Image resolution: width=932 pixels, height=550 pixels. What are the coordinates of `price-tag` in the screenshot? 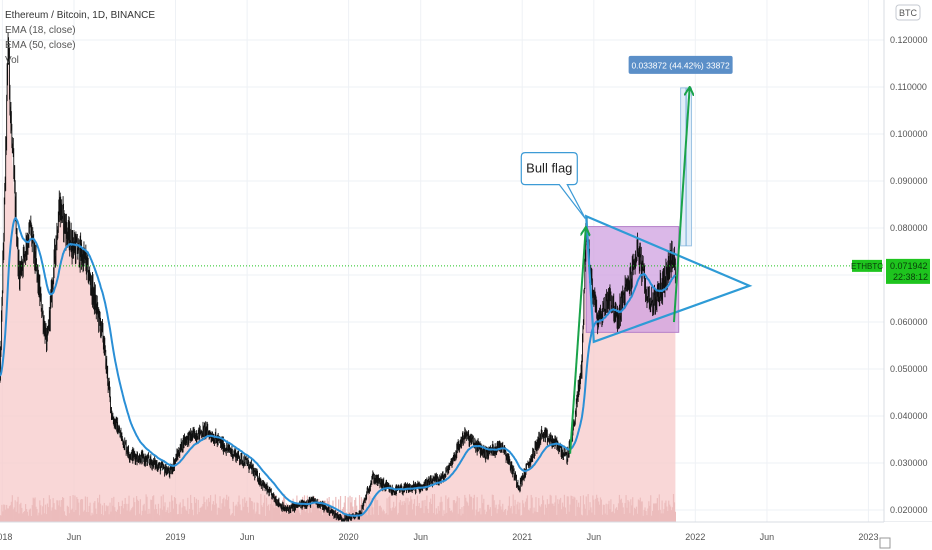 It's located at (908, 271).